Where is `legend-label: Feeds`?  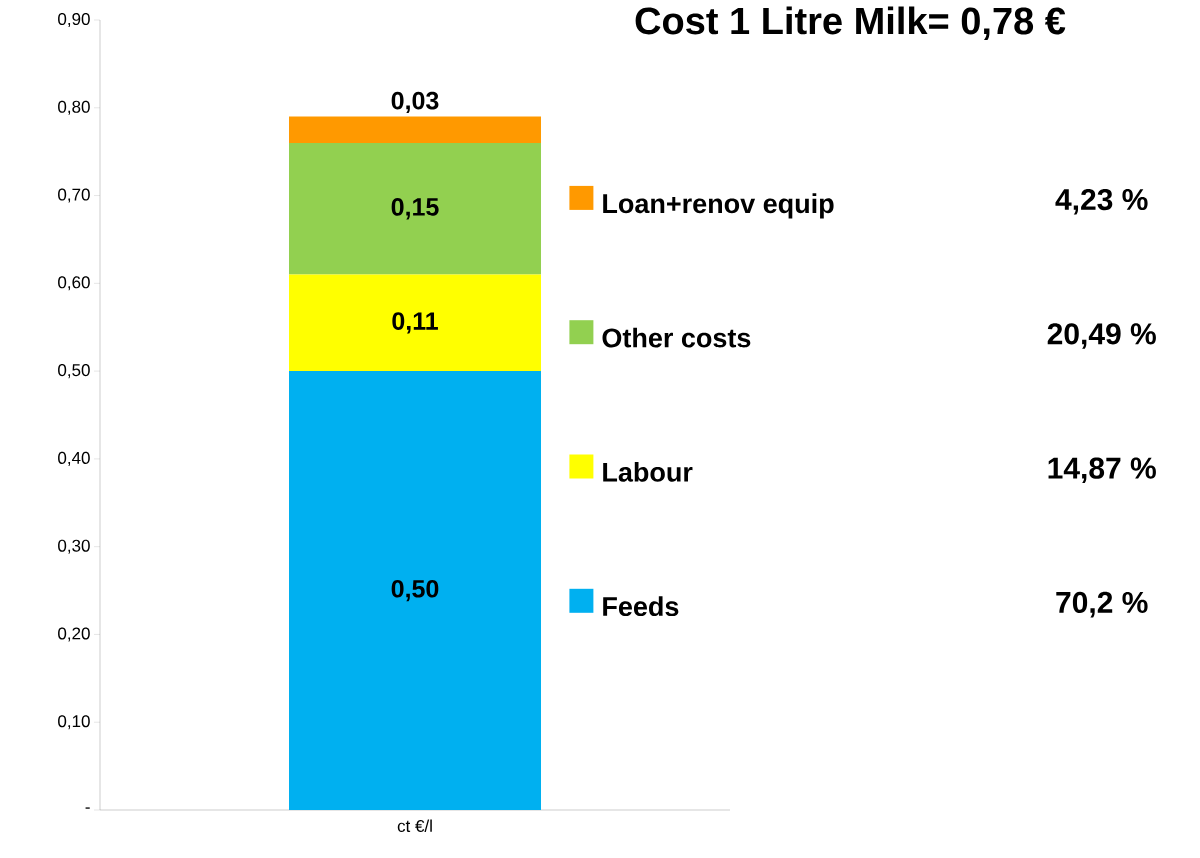 legend-label: Feeds is located at coordinates (641, 606).